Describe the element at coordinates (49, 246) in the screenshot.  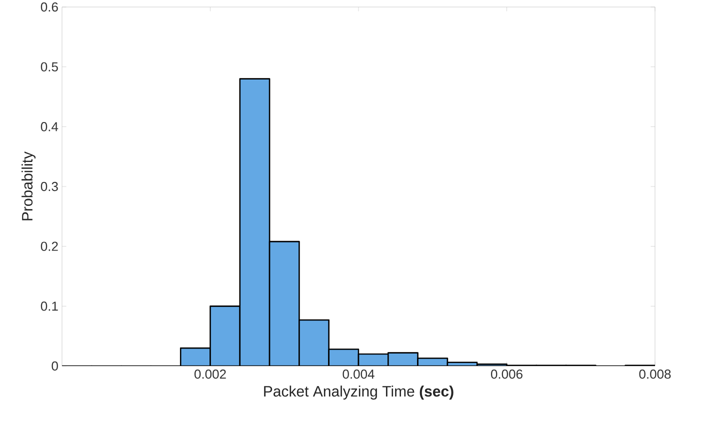
I see `y-tick-label: 0.2` at that location.